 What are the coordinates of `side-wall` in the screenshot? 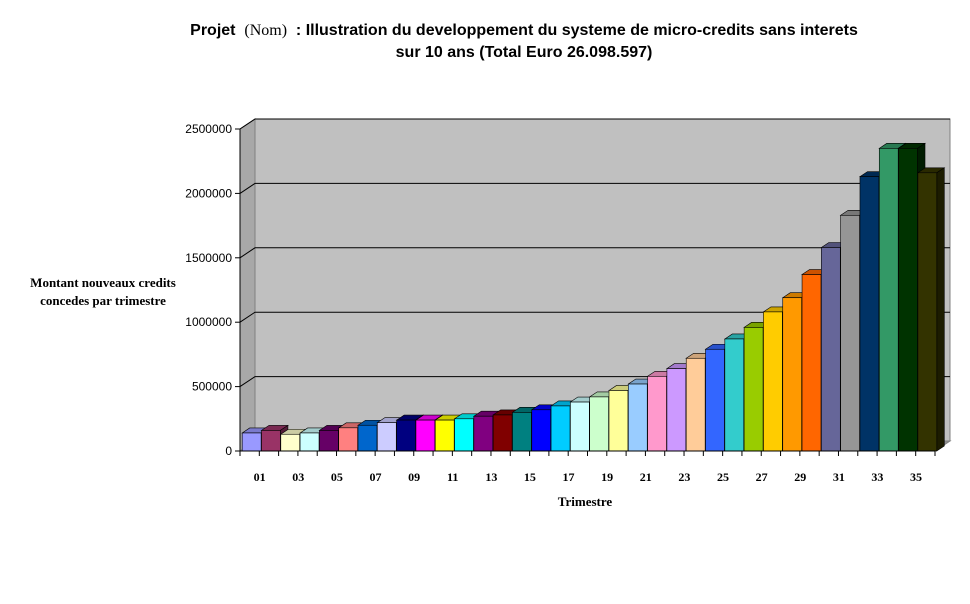 It's located at (247, 285).